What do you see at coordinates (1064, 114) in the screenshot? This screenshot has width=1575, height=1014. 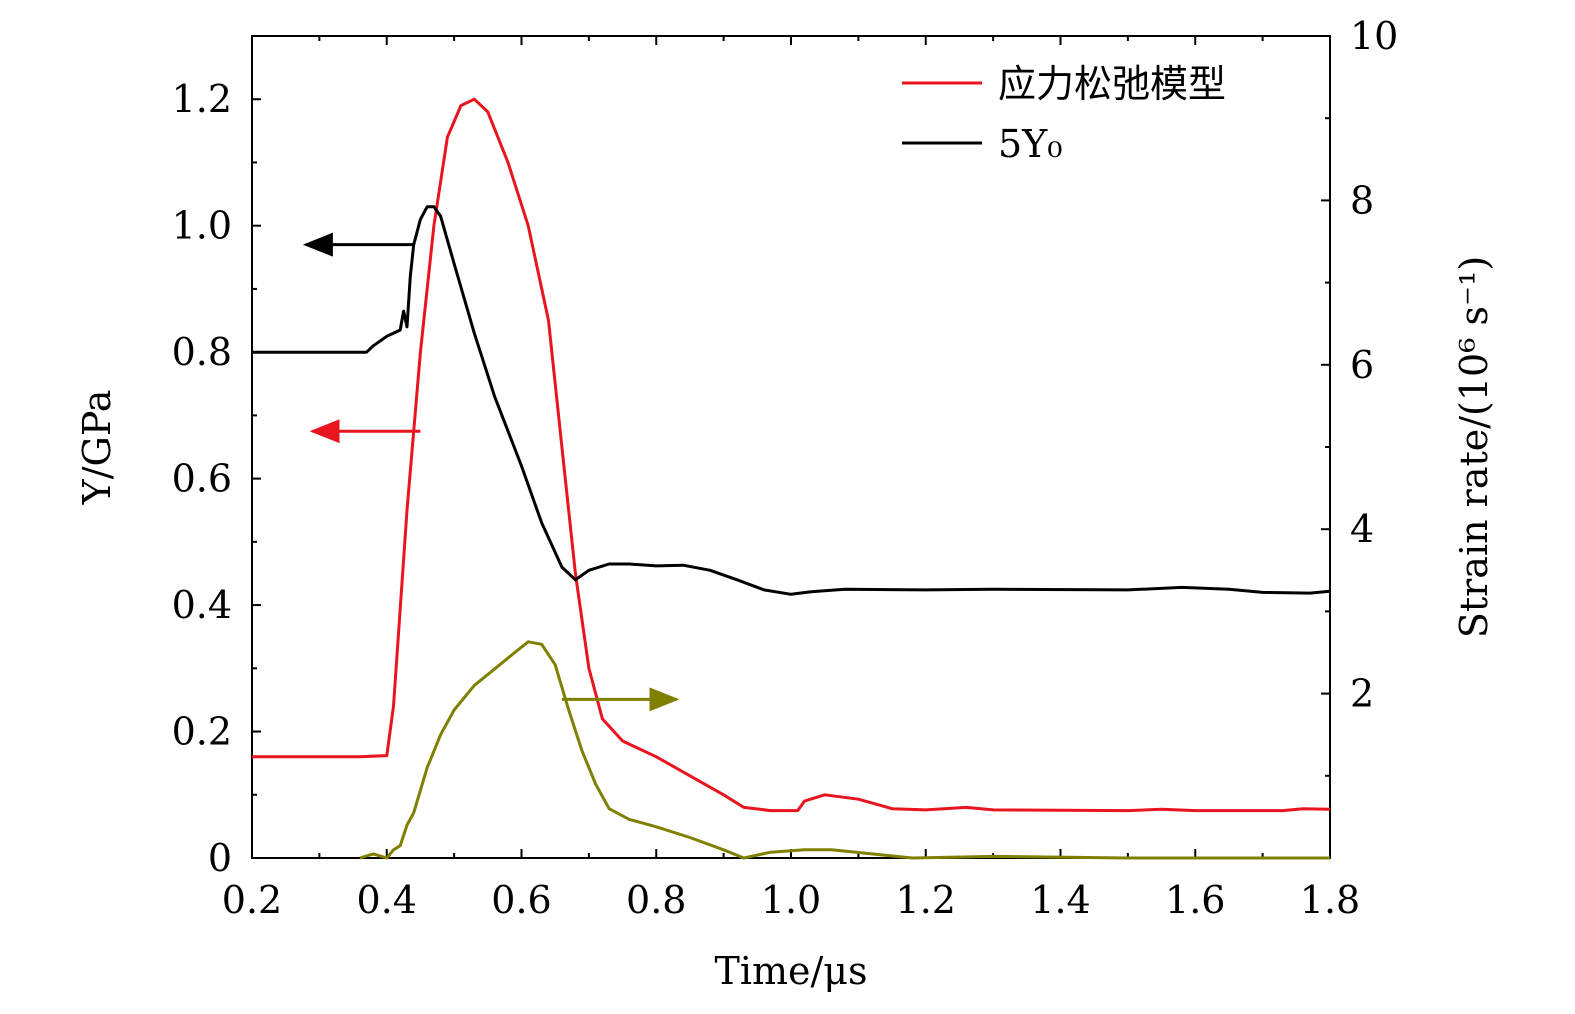 I see `legend: 应力松弛模型 5Y₀` at bounding box center [1064, 114].